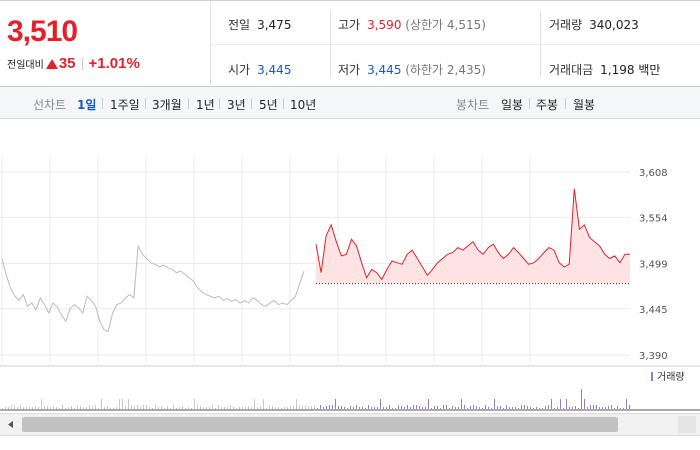 The image size is (700, 450). Describe the element at coordinates (512, 105) in the screenshot. I see `candle-tab-daily: 일봉` at that location.